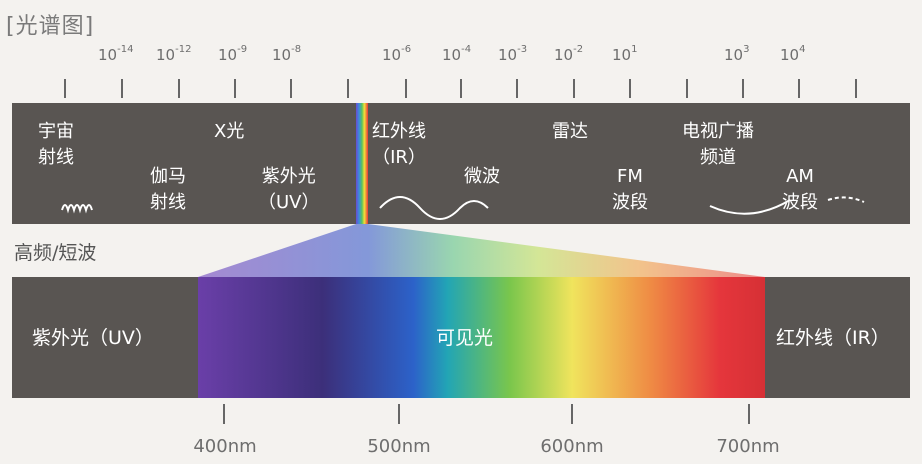 This screenshot has height=464, width=922. I want to click on scale-label: 10⁻⁴, so click(457, 54).